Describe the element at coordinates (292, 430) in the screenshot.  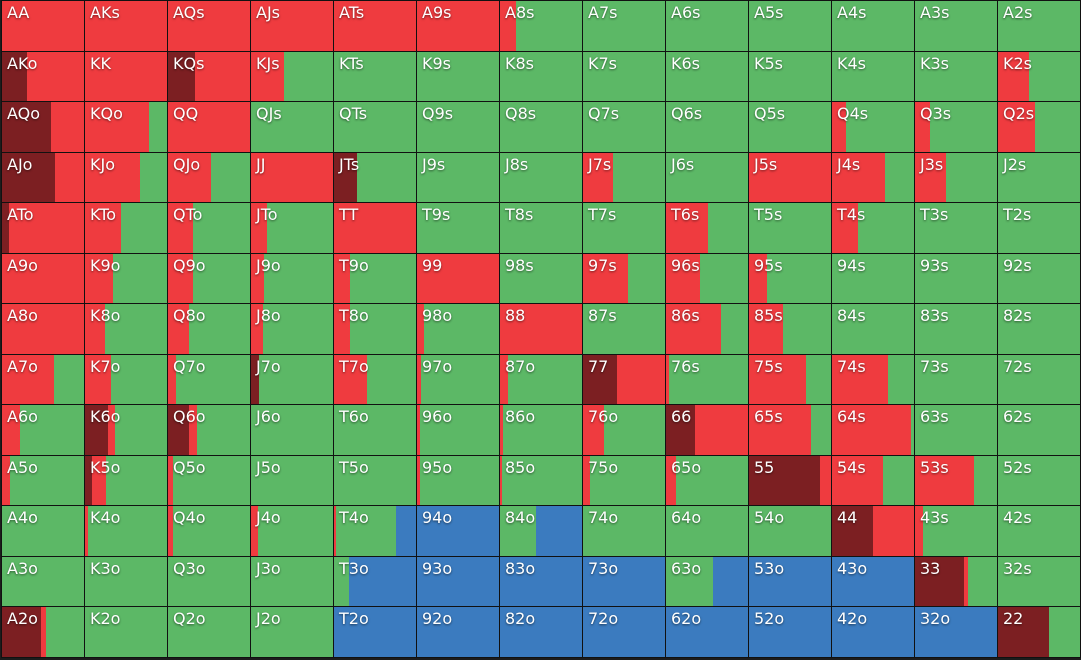
I see `hand-cell-J6o: J6o` at that location.